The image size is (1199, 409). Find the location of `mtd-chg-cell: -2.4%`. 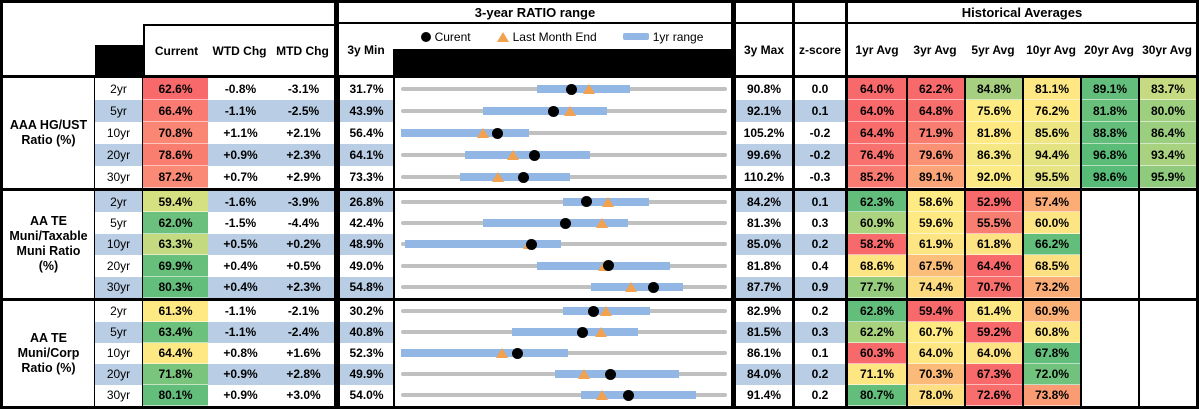

mtd-chg-cell: -2.4% is located at coordinates (303, 332).